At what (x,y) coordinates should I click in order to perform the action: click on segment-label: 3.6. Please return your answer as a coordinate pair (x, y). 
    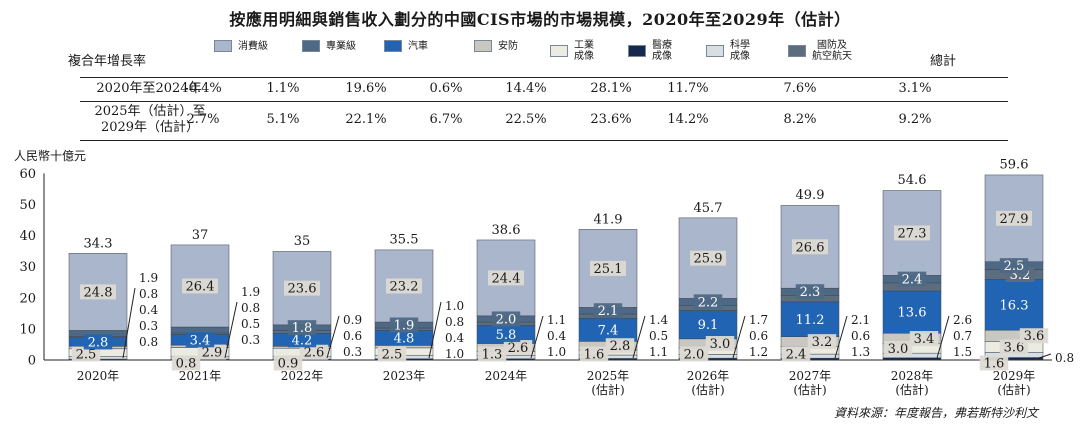
    Looking at the image, I should click on (1014, 347).